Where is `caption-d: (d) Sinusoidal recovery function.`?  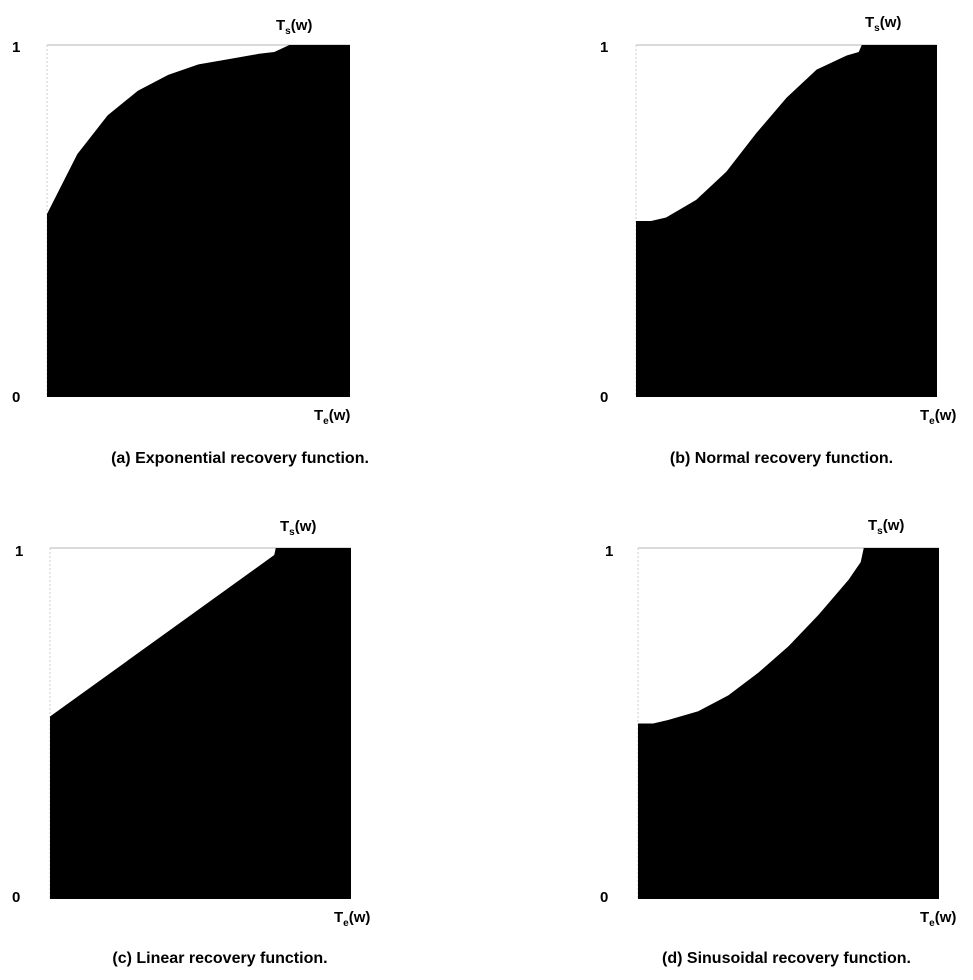 caption-d: (d) Sinusoidal recovery function. is located at coordinates (786, 958).